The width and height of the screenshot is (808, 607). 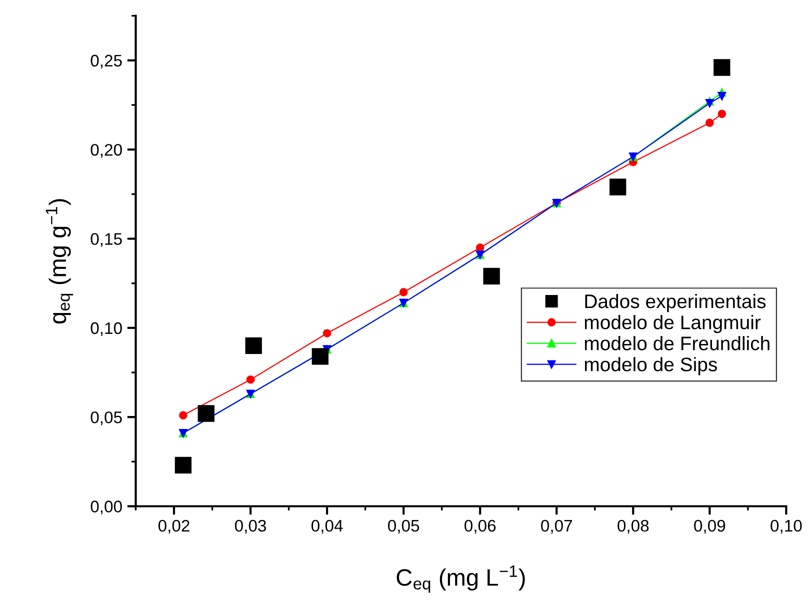 What do you see at coordinates (480, 527) in the screenshot?
I see `x-tick-label: 0,06` at bounding box center [480, 527].